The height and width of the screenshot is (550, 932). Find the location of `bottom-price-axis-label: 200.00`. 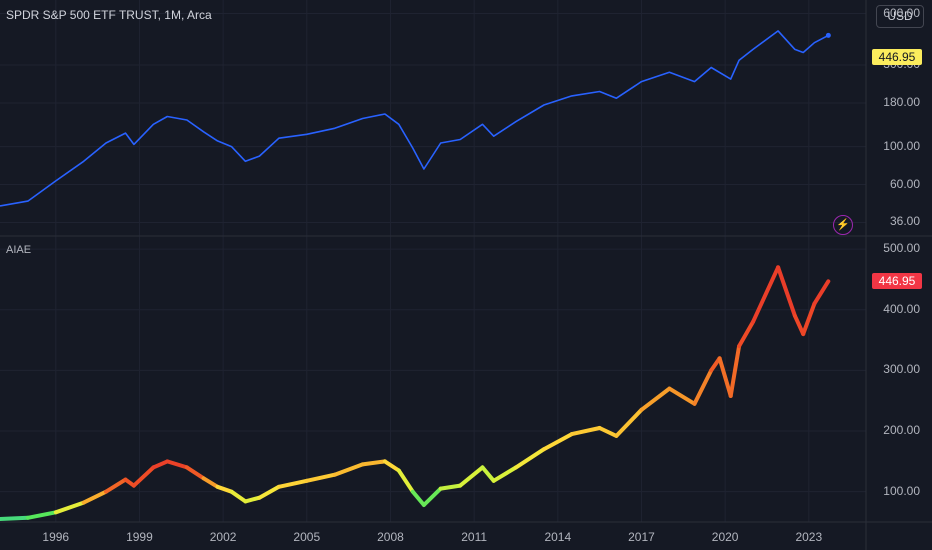

bottom-price-axis-label: 200.00 is located at coordinates (901, 430).